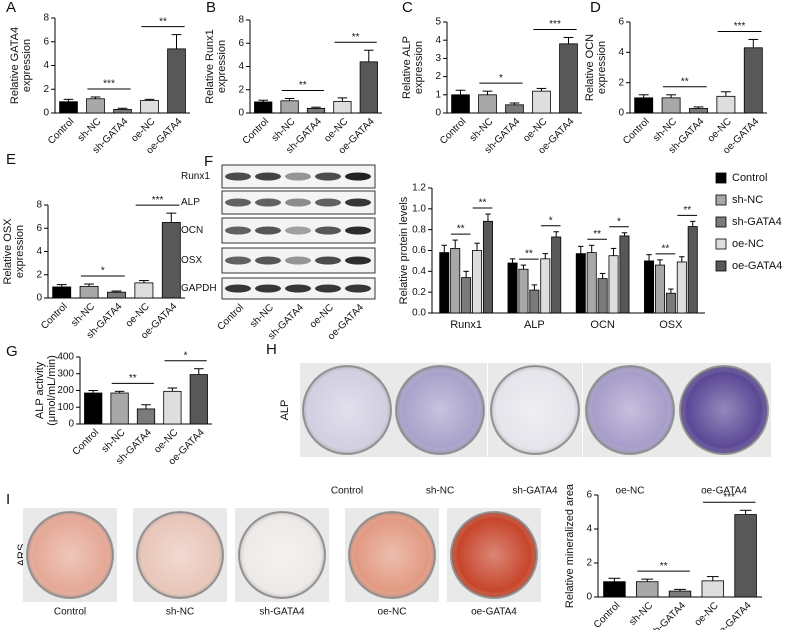 The height and width of the screenshot is (630, 788). I want to click on well-label: sh-GATA4, so click(282, 612).